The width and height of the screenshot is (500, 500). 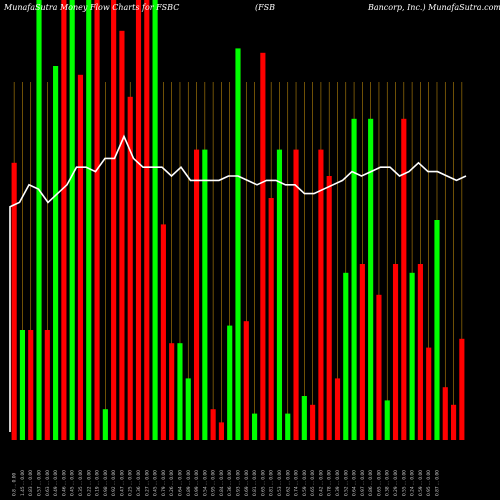 What do you see at coordinates (330, 483) in the screenshot?
I see `x-tick-label: 0.78 ... 0.00` at bounding box center [330, 483].